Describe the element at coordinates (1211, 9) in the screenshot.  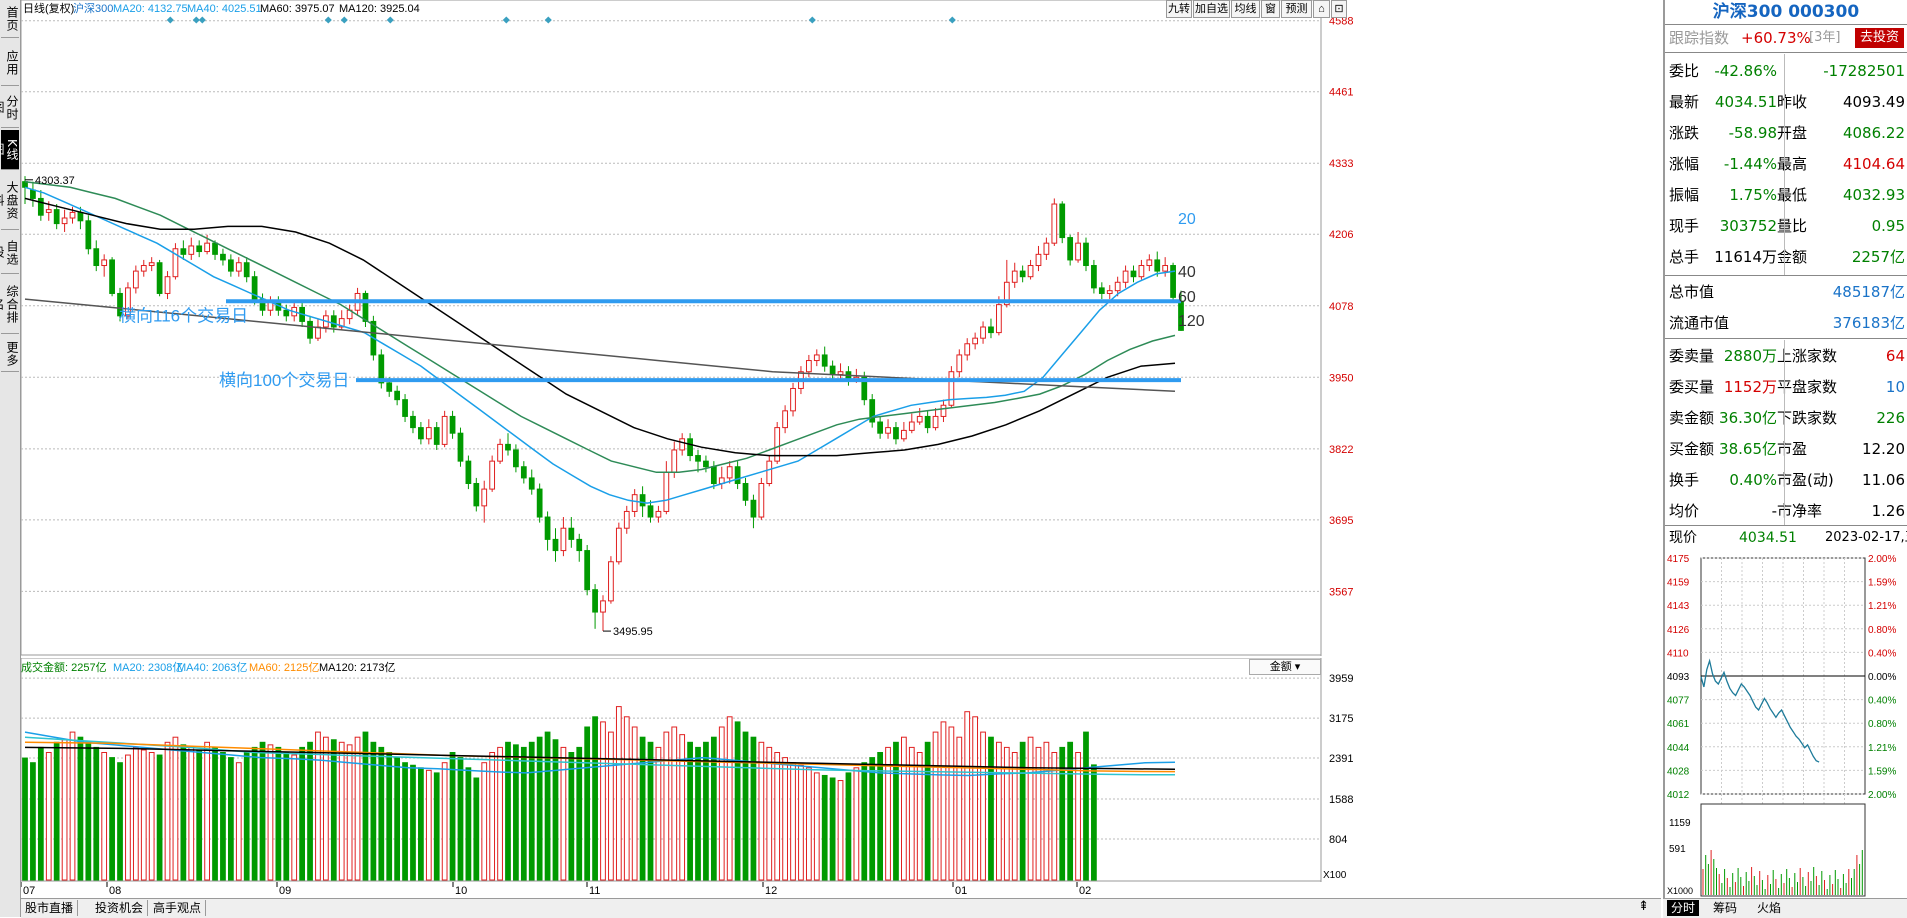
I see `toolbar-button-1: 加自选` at that location.